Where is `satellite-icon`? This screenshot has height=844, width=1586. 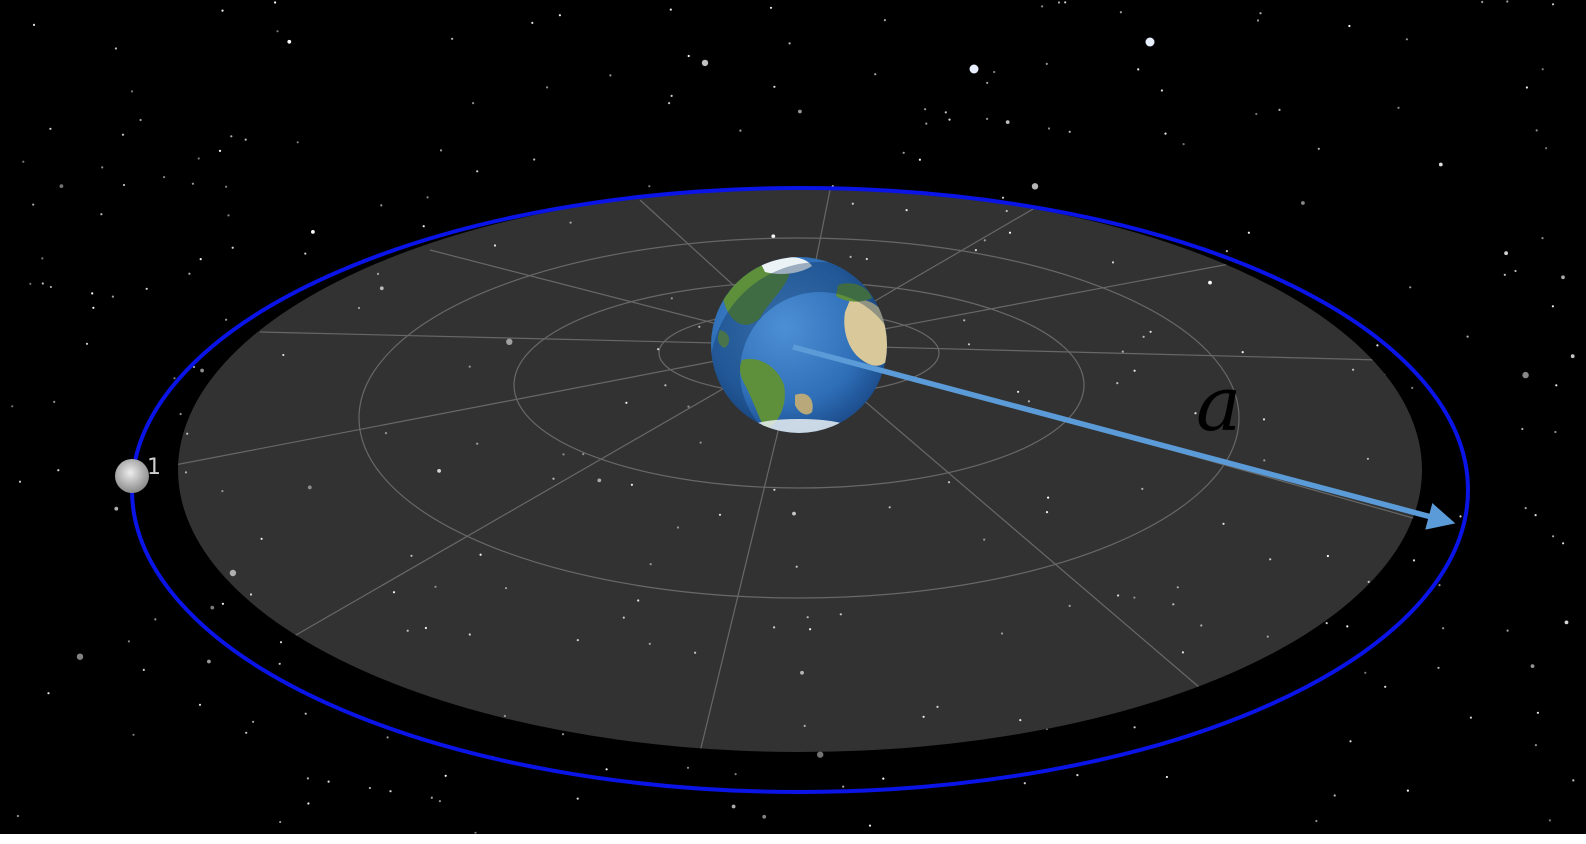 satellite-icon is located at coordinates (132, 476).